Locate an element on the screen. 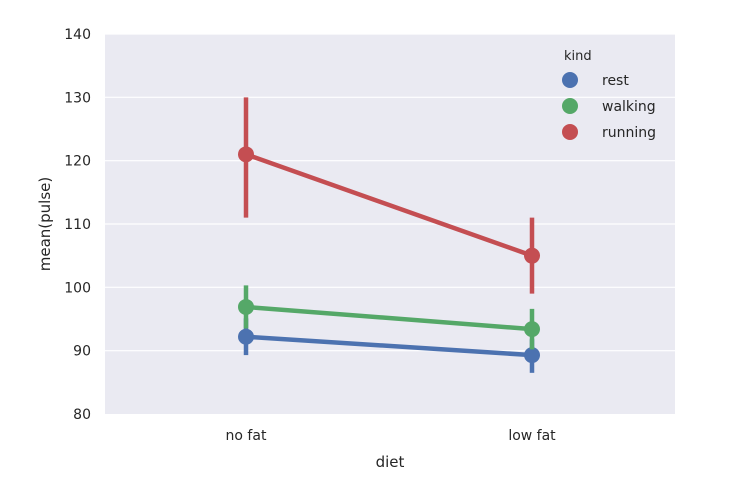 This screenshot has height=487, width=734. y-tick-label: 110 is located at coordinates (77, 225).